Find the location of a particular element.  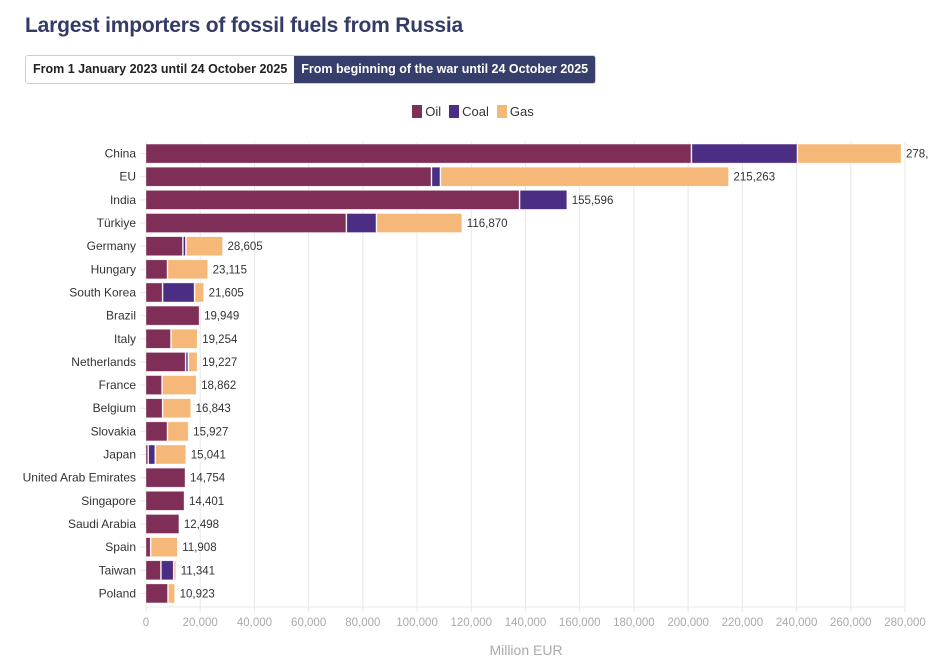

category-label: Türkiye is located at coordinates (117, 223).